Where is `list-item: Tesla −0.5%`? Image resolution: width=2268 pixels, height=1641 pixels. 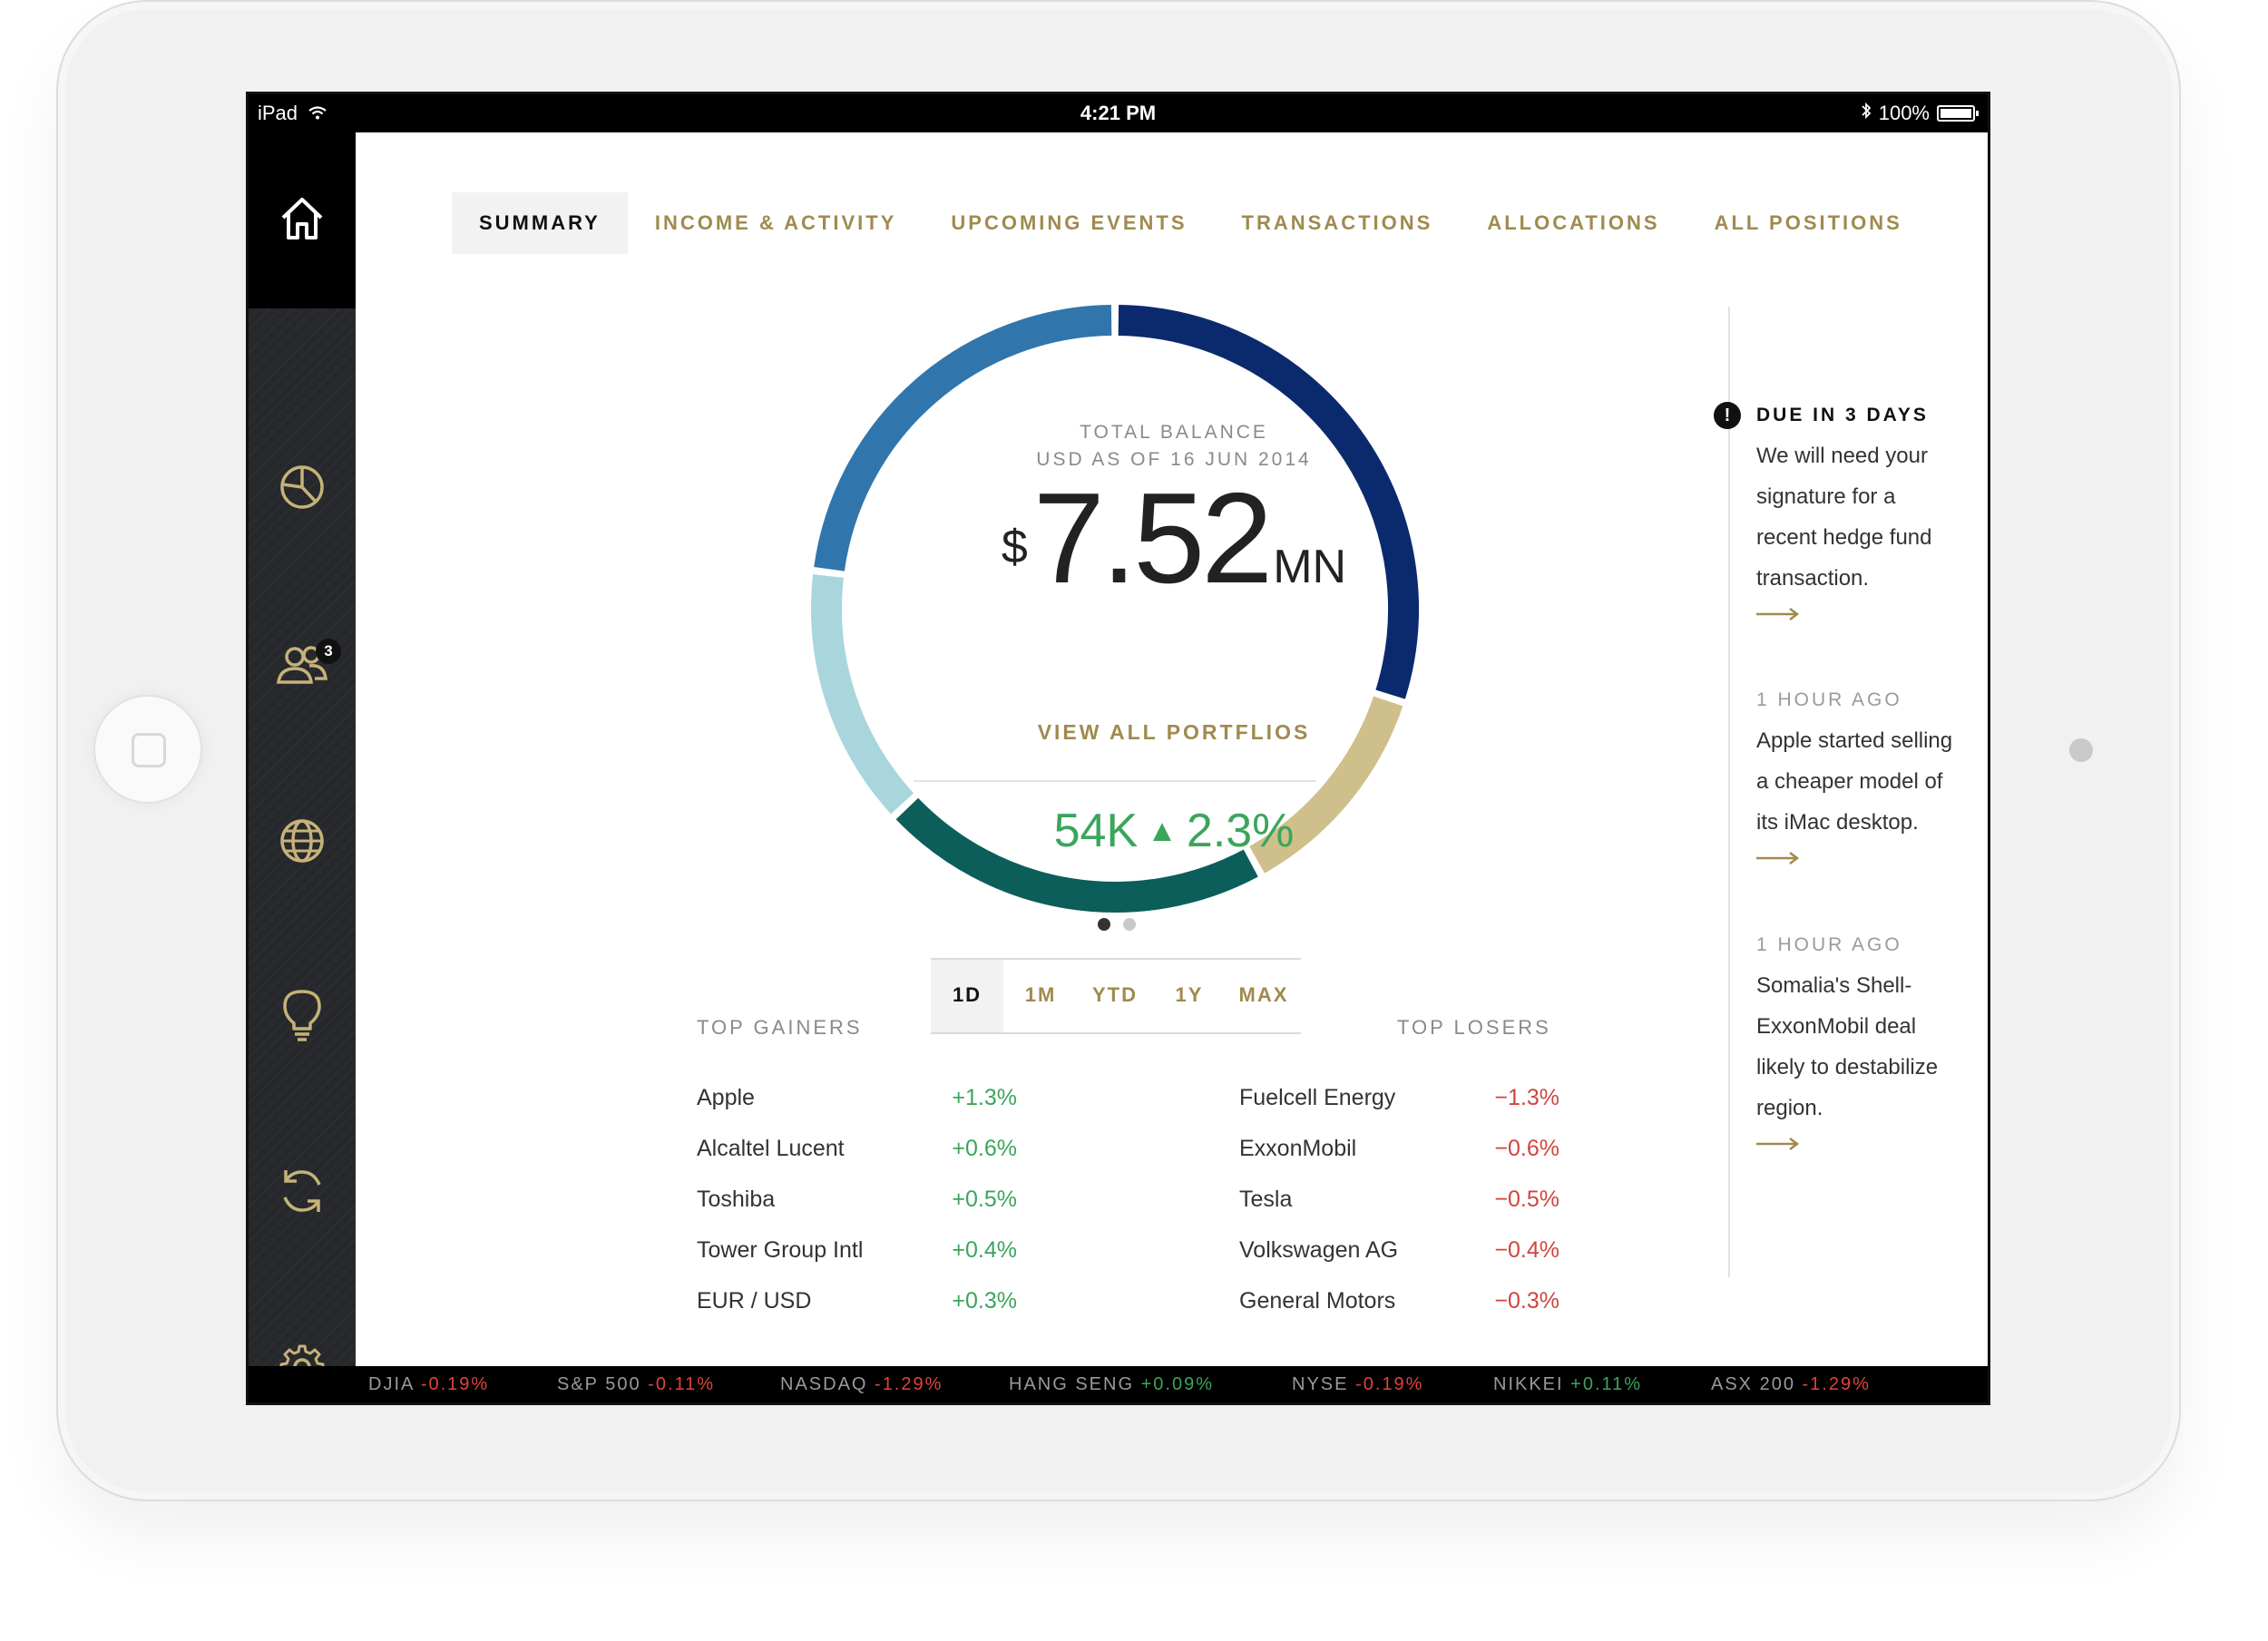 list-item: Tesla −0.5% is located at coordinates (1399, 1199).